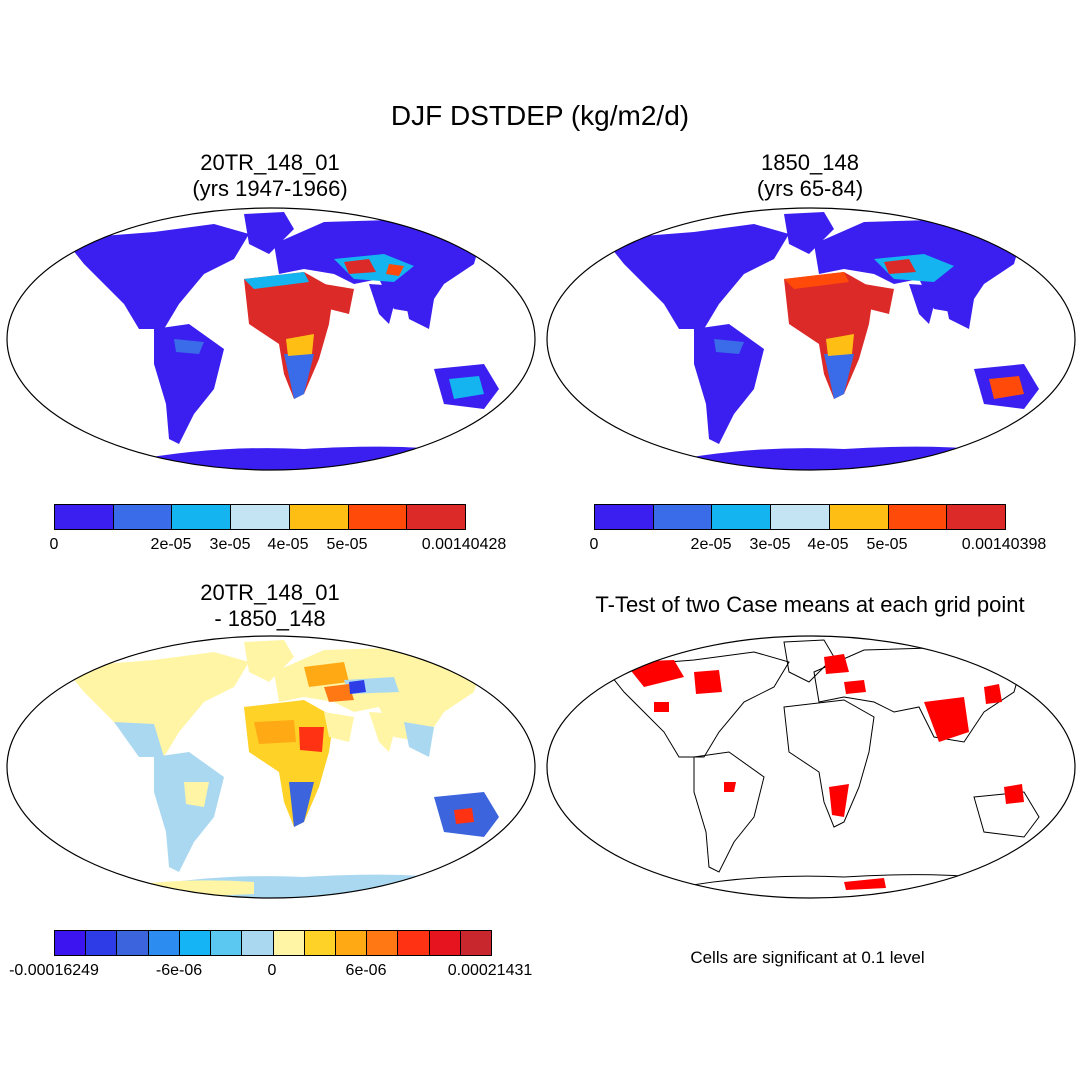 Image resolution: width=1080 pixels, height=1080 pixels. What do you see at coordinates (770, 544) in the screenshot?
I see `colorbar2-tick-label: 3e-05` at bounding box center [770, 544].